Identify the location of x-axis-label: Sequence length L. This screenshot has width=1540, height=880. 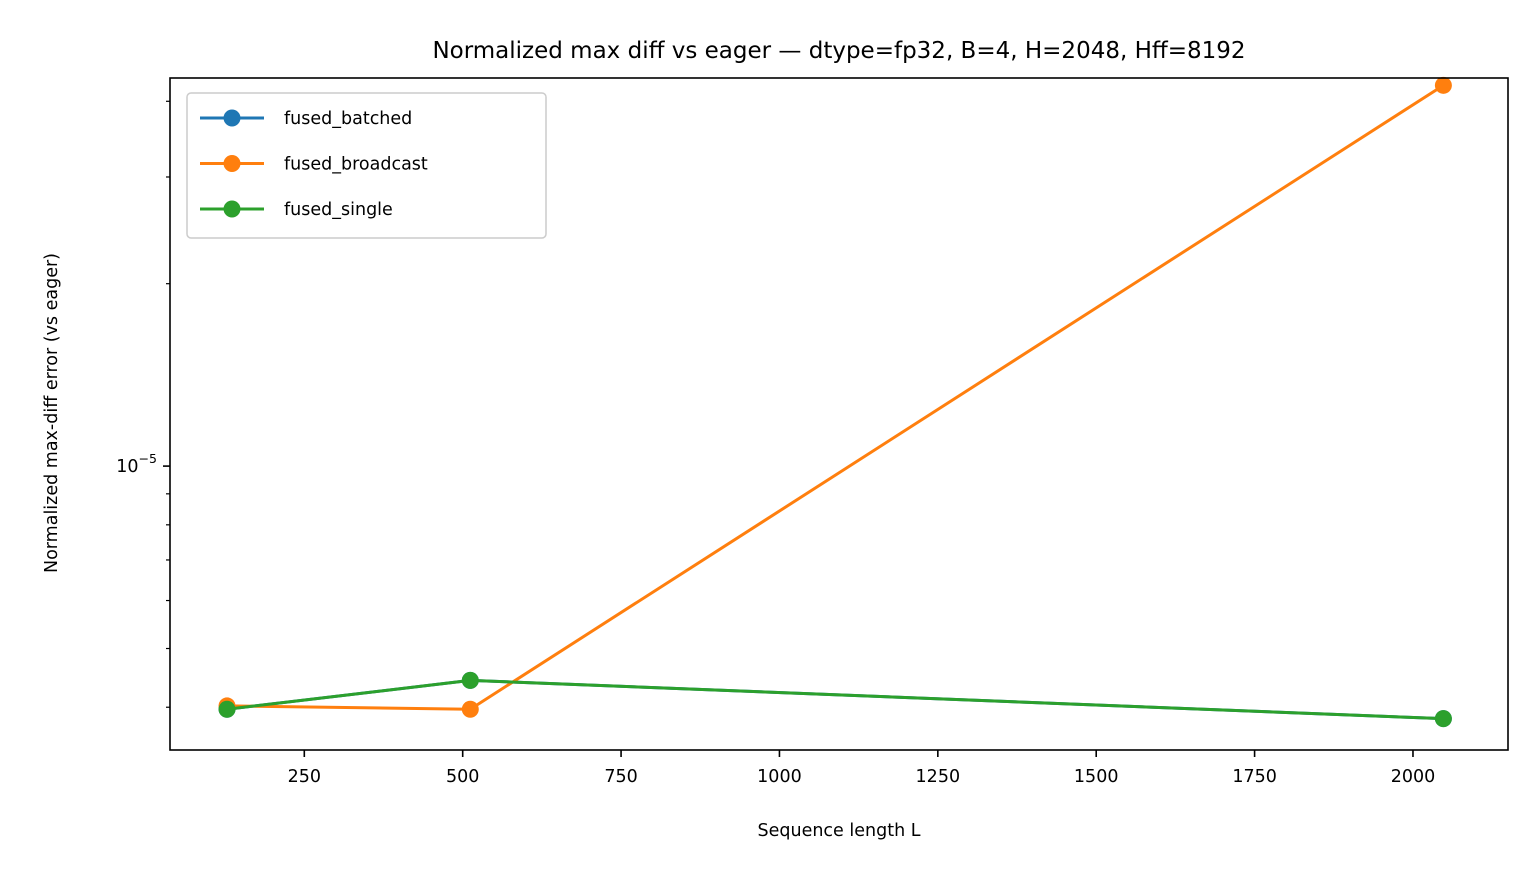
(839, 831).